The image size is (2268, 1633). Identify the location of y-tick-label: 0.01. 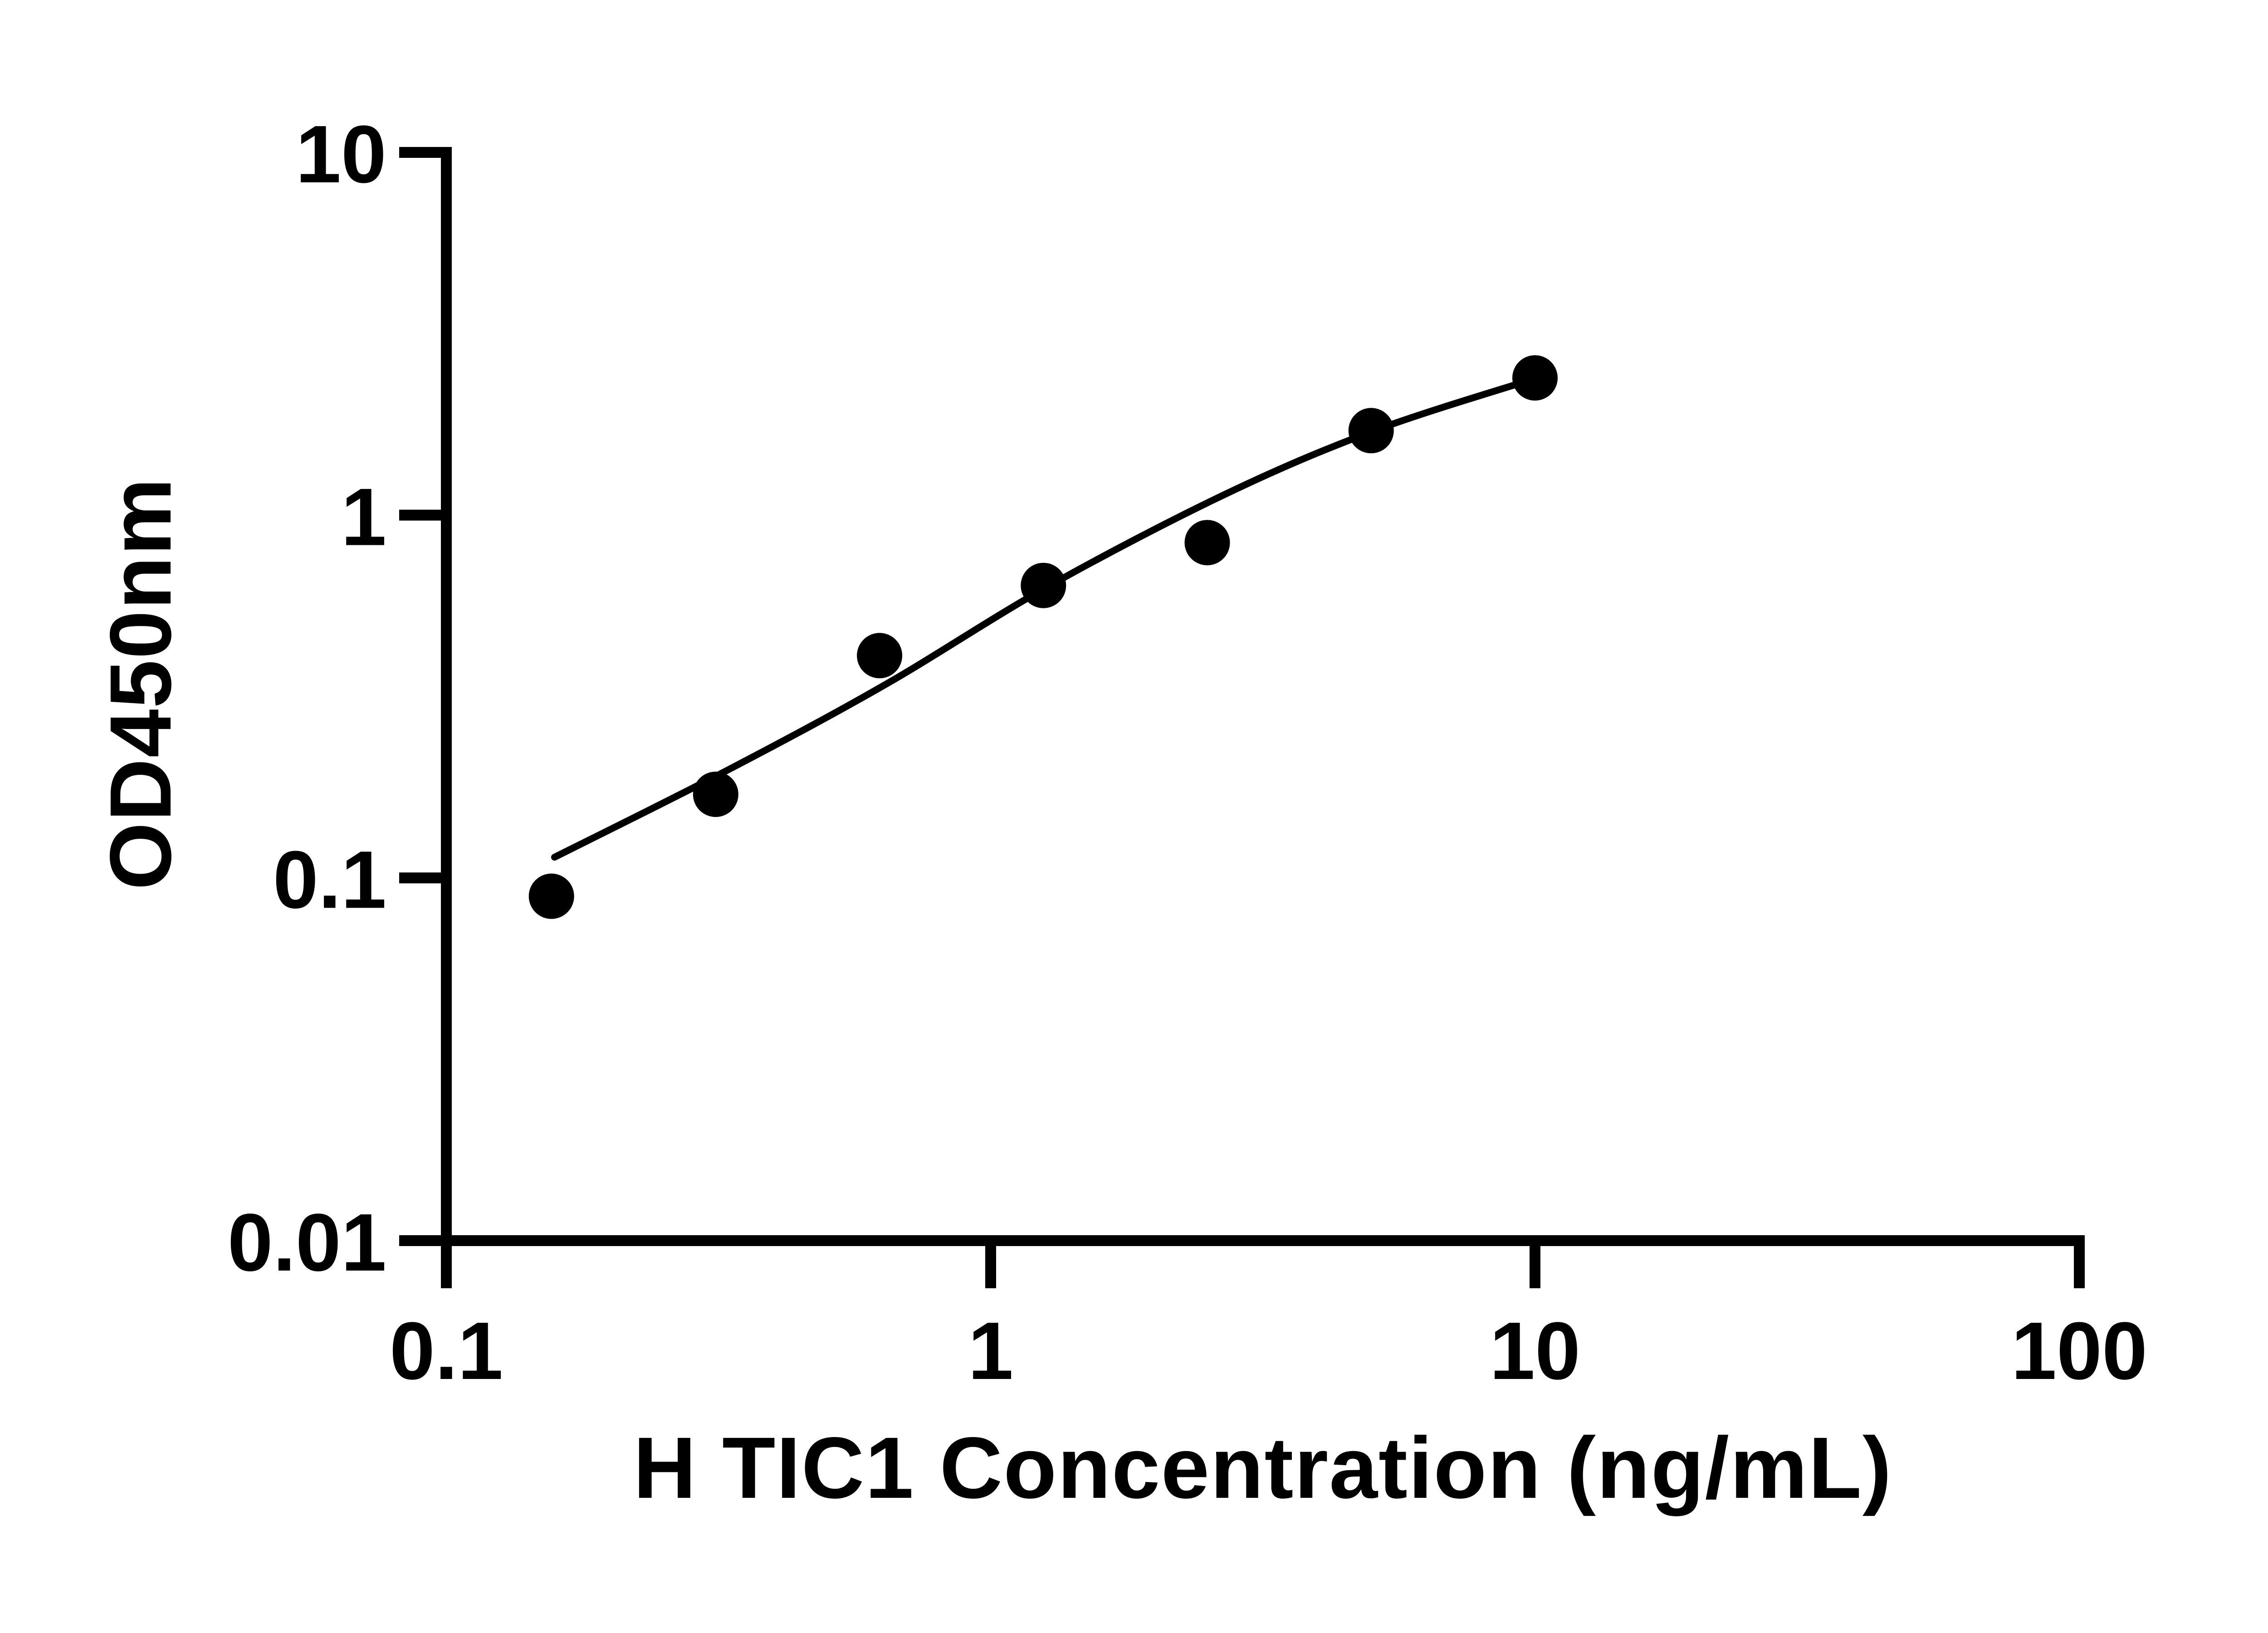
(307, 1242).